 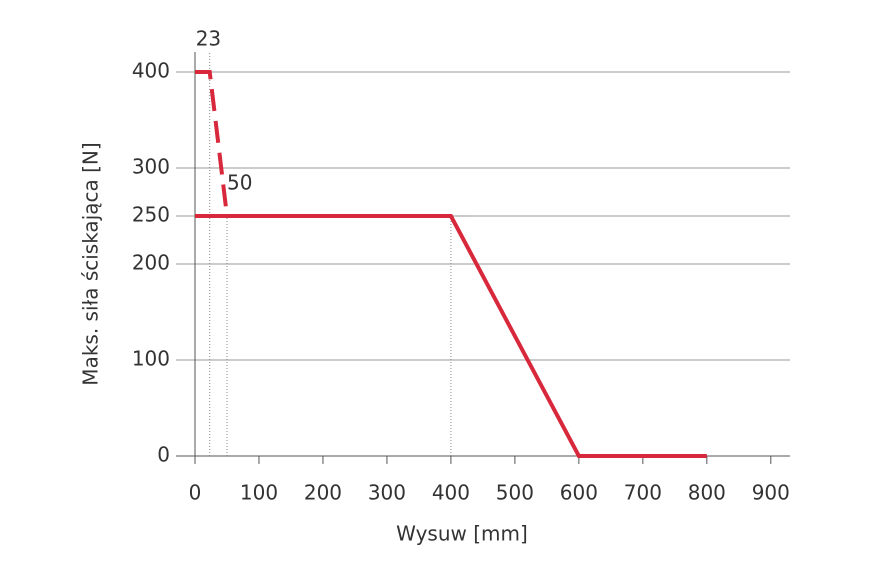 I want to click on x-tick-label: 400, so click(x=451, y=493).